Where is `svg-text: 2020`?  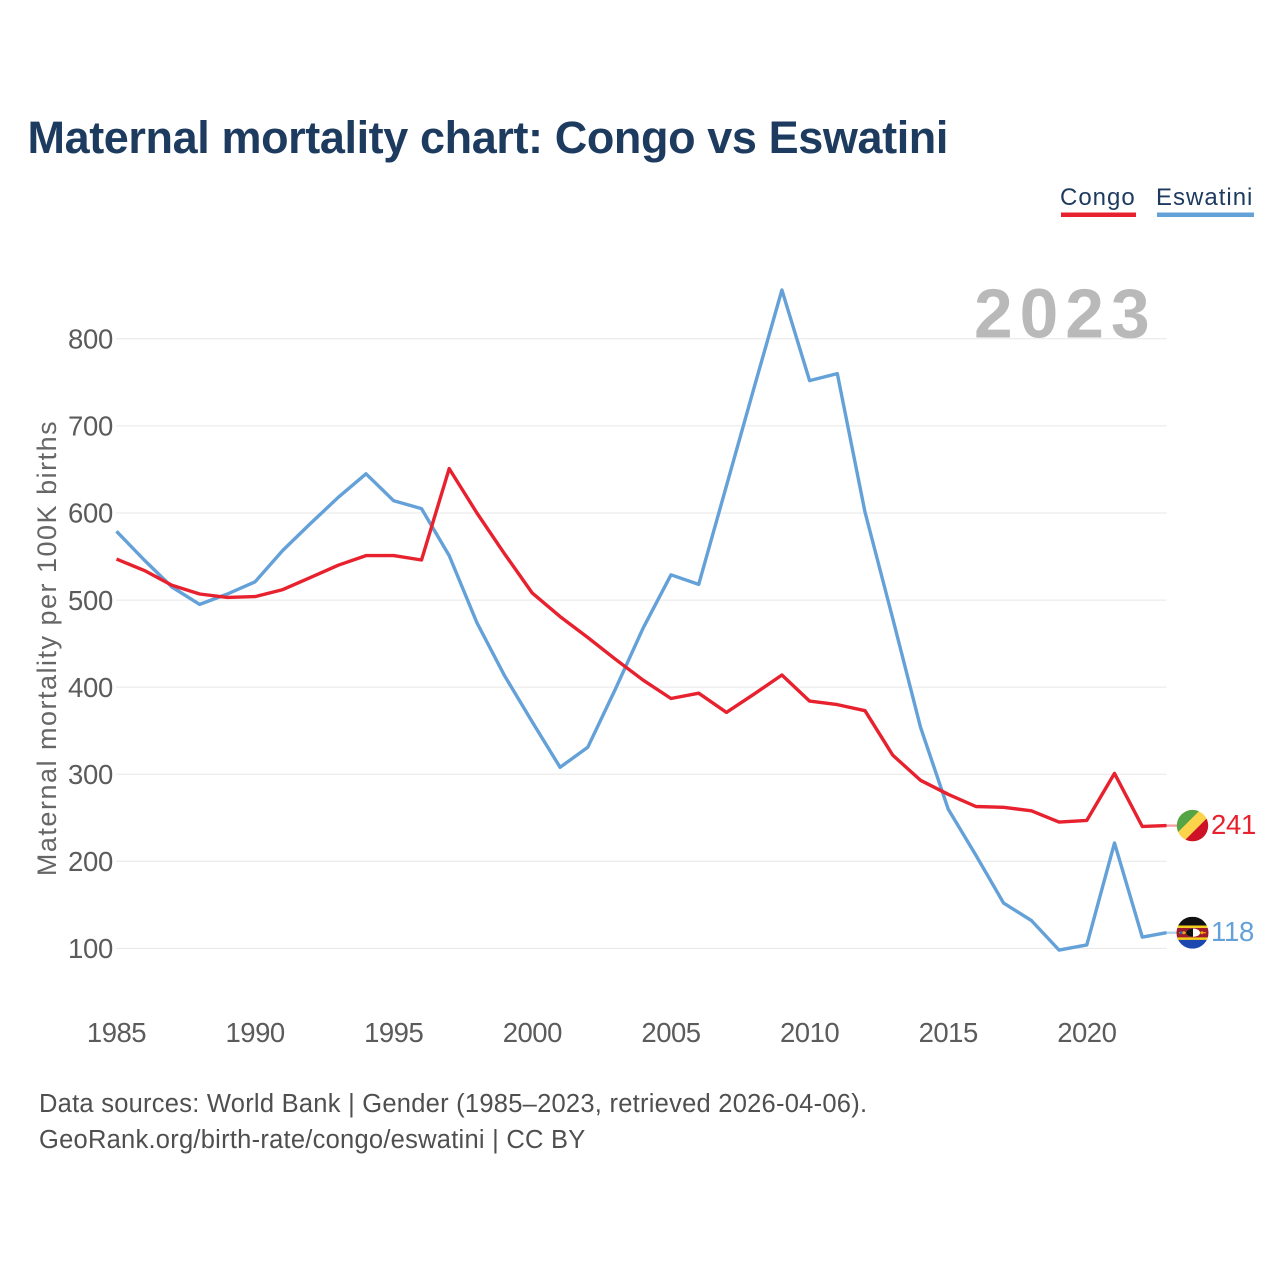 svg-text: 2020 is located at coordinates (1086, 1032).